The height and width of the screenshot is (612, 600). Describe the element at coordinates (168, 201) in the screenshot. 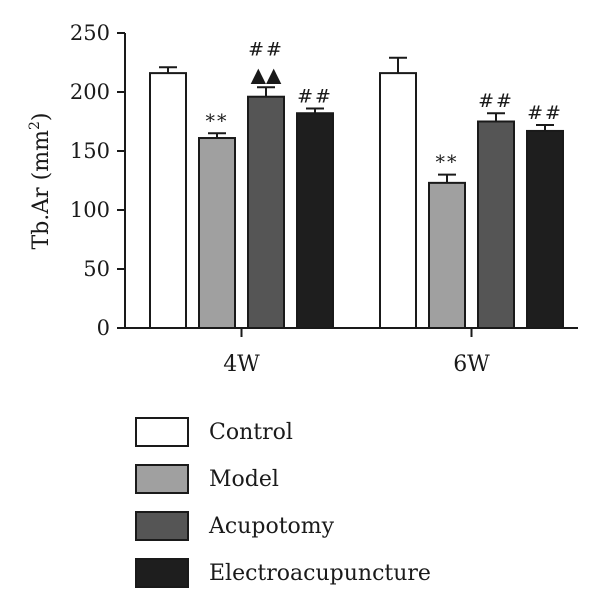

I see `bar-control-4w` at that location.